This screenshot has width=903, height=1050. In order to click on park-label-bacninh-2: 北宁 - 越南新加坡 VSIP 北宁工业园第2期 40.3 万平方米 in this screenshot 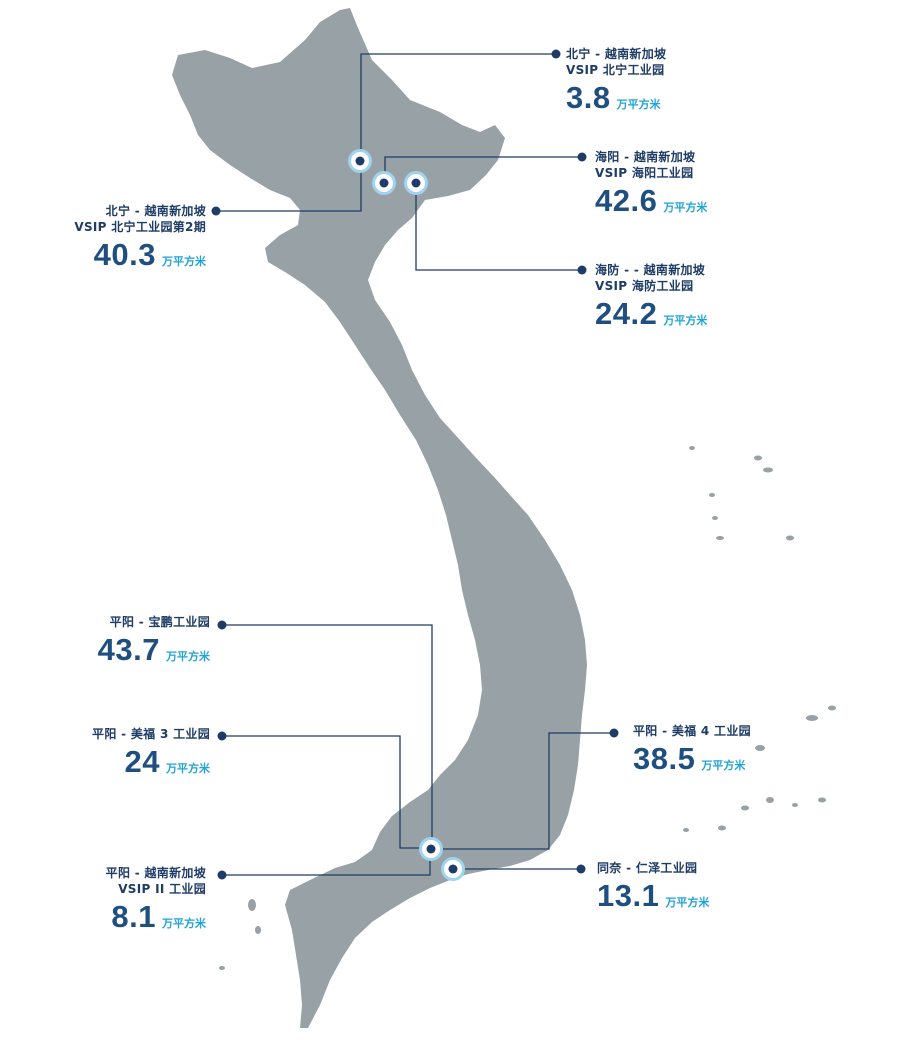, I will do `click(140, 238)`.